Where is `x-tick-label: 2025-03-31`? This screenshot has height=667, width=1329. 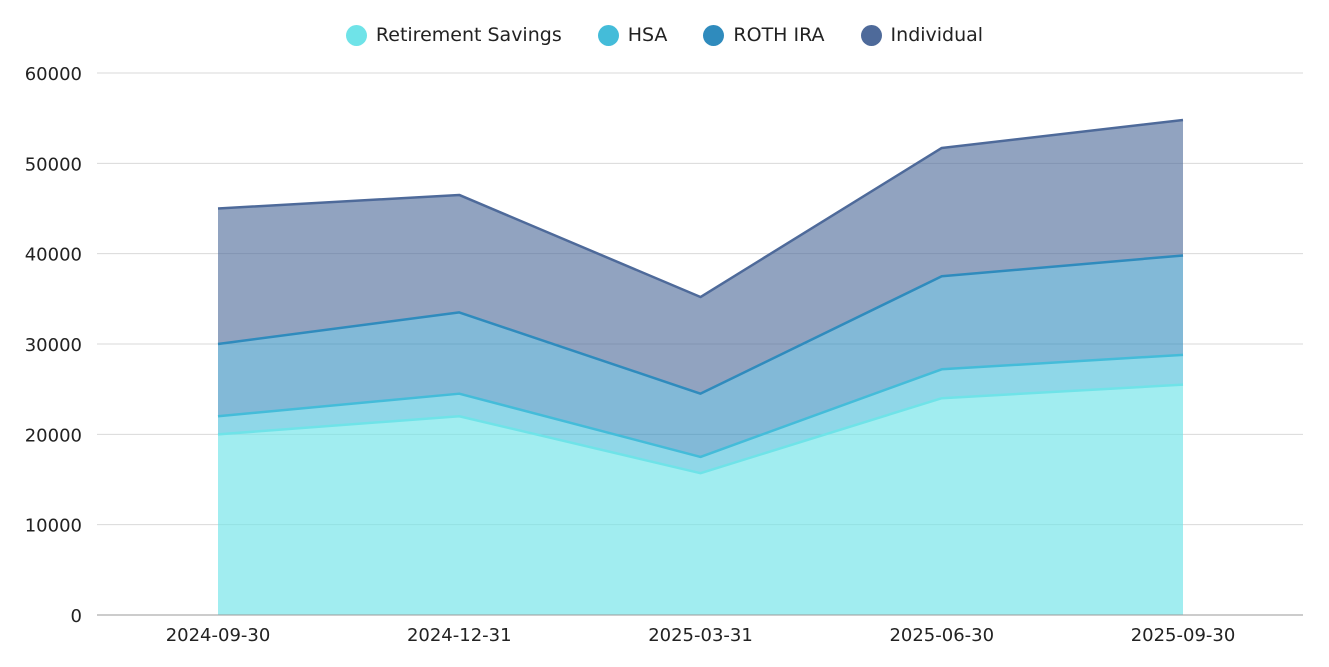
x-tick-label: 2025-03-31 is located at coordinates (700, 635).